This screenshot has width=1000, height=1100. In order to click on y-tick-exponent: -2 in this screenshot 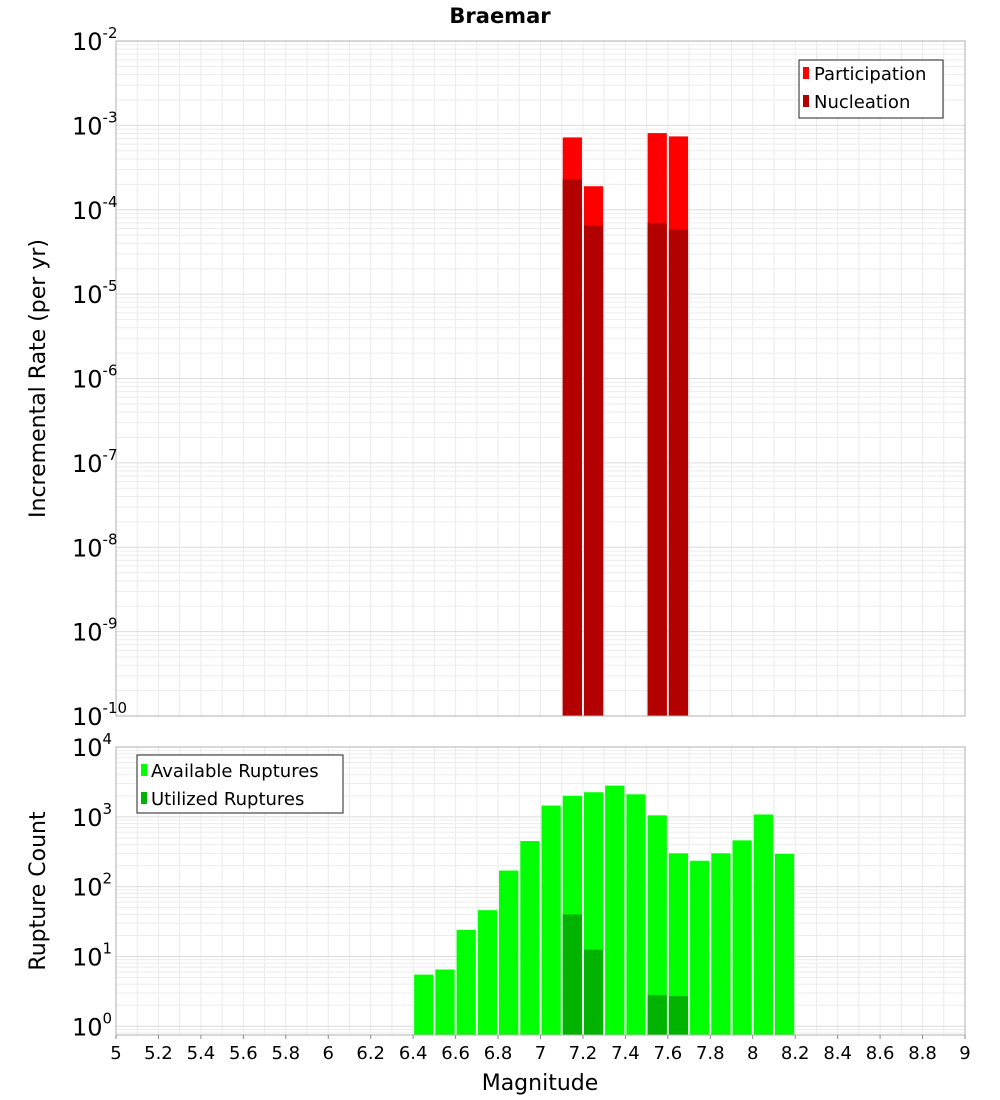, I will do `click(110, 33)`.